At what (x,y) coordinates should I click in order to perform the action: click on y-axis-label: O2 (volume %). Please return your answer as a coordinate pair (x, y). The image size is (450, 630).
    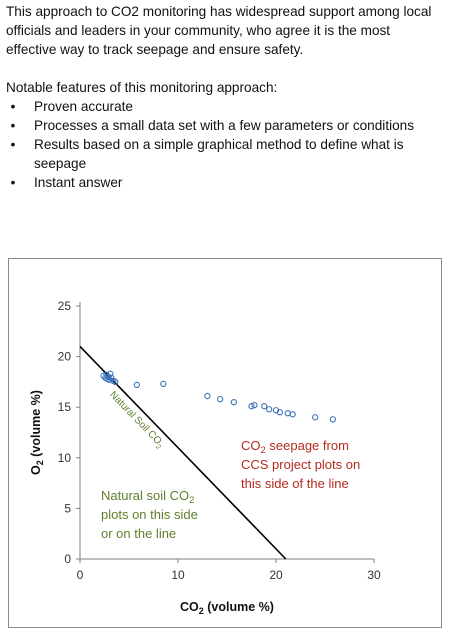
    Looking at the image, I should click on (37, 432).